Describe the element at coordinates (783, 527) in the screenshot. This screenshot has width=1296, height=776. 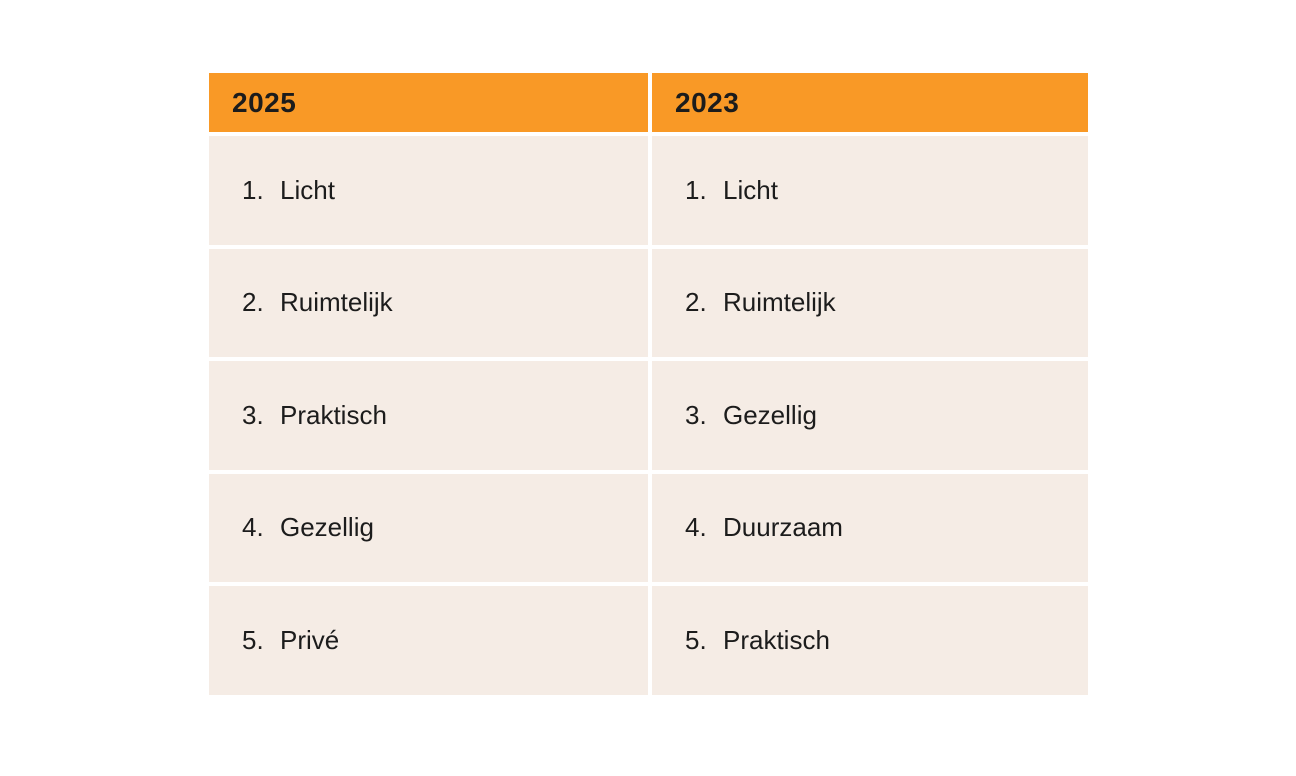
I see `rank-label: Duurzaam` at that location.